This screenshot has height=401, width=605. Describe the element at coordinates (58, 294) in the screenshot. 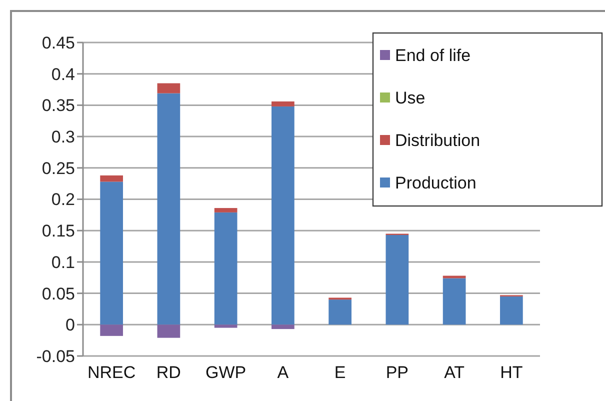

I see `y-tick-label: 0.05` at that location.